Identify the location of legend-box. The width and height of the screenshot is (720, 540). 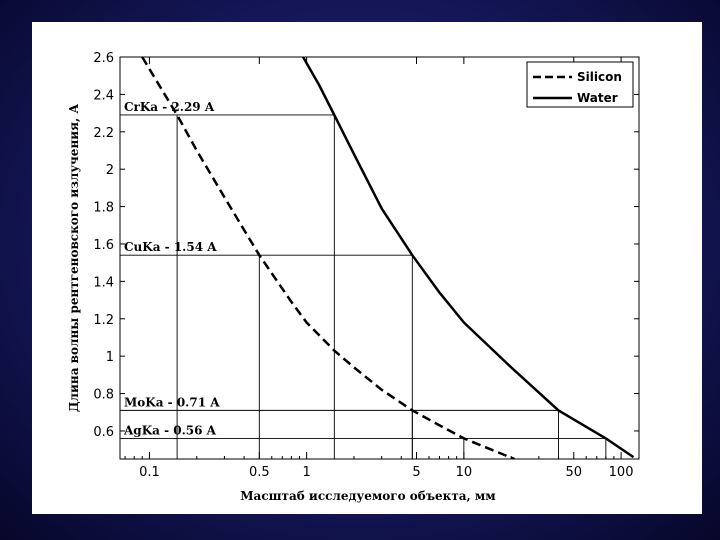
(580, 84).